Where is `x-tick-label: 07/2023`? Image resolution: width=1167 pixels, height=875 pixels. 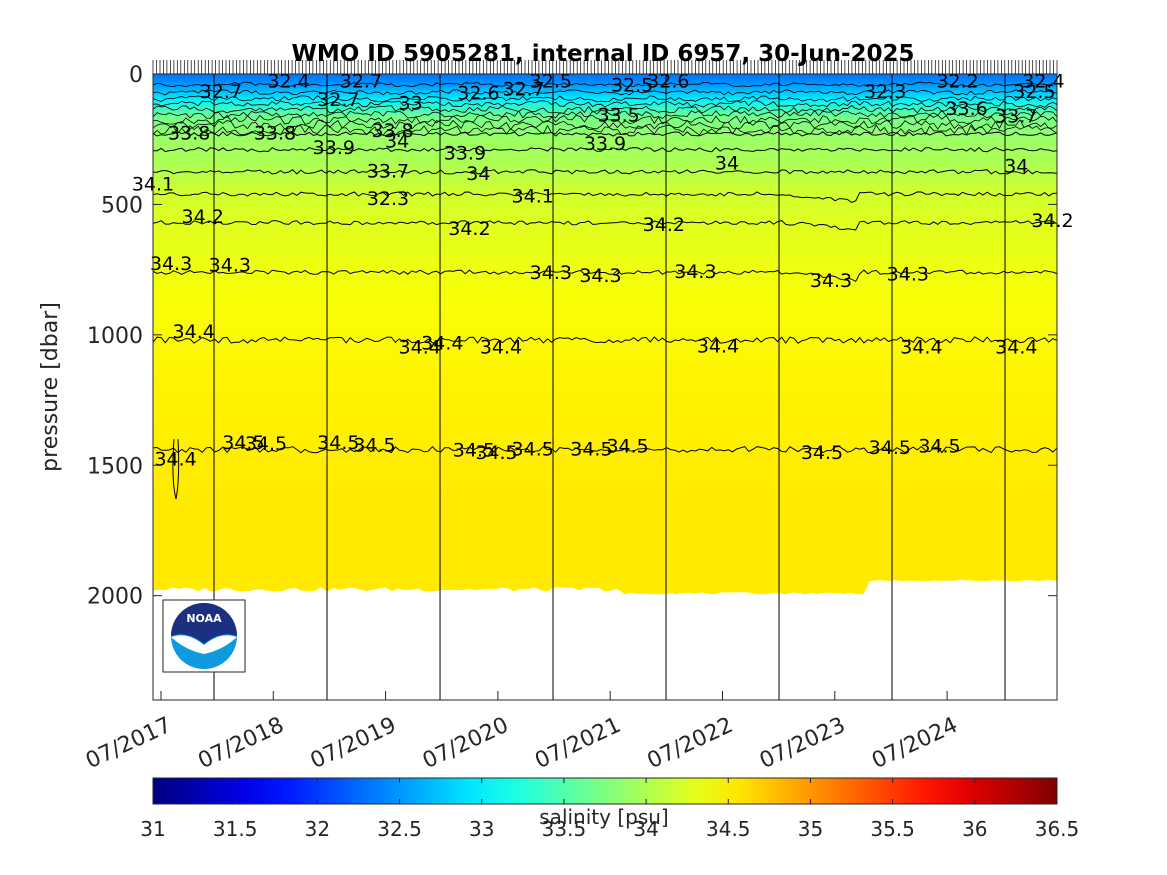
x-tick-label: 07/2023 is located at coordinates (802, 743).